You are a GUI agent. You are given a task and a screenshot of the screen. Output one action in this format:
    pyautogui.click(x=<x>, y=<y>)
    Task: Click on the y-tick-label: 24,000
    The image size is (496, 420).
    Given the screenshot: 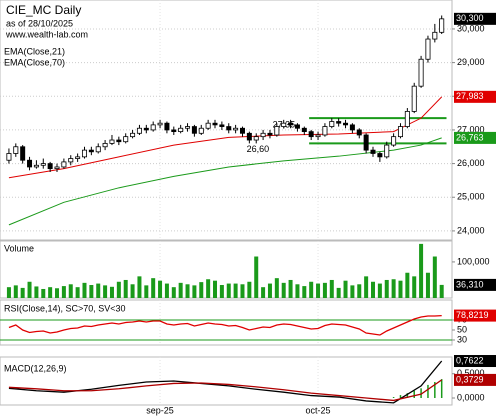 What is the action you would take?
    pyautogui.click(x=471, y=230)
    